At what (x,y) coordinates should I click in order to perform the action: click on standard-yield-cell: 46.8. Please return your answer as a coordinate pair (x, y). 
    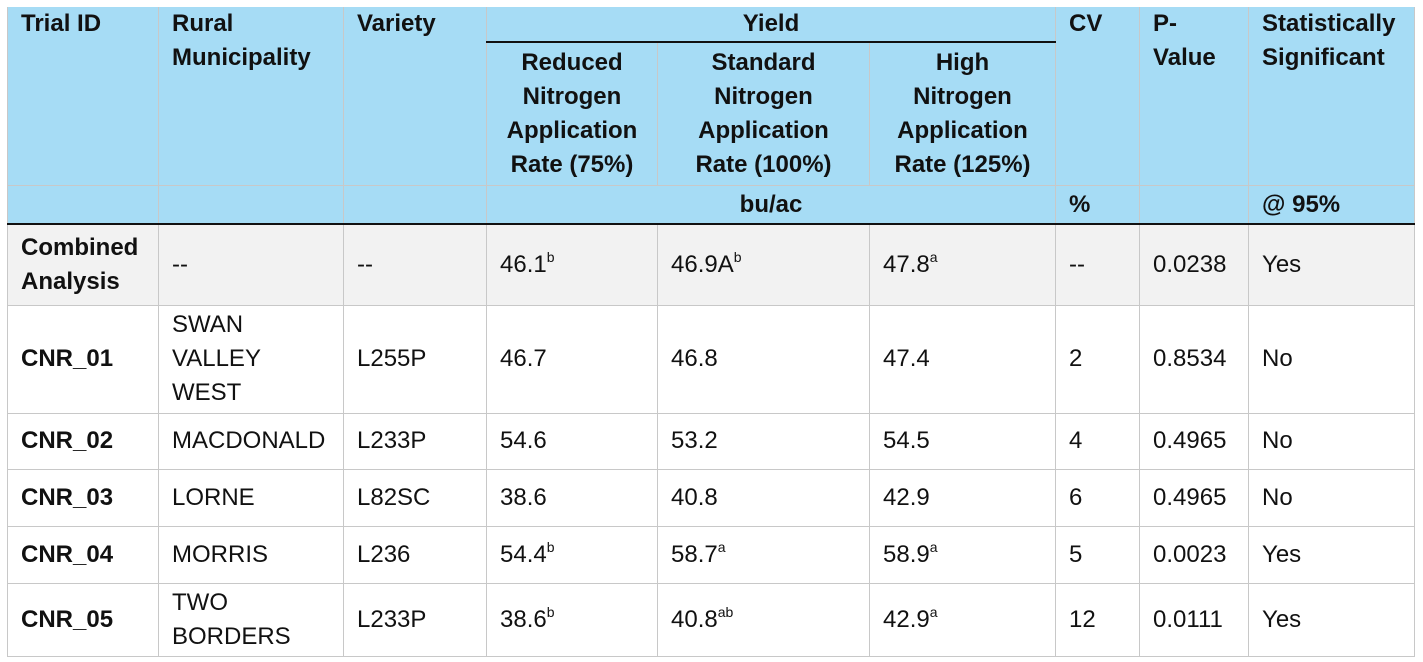
    Looking at the image, I should click on (763, 359).